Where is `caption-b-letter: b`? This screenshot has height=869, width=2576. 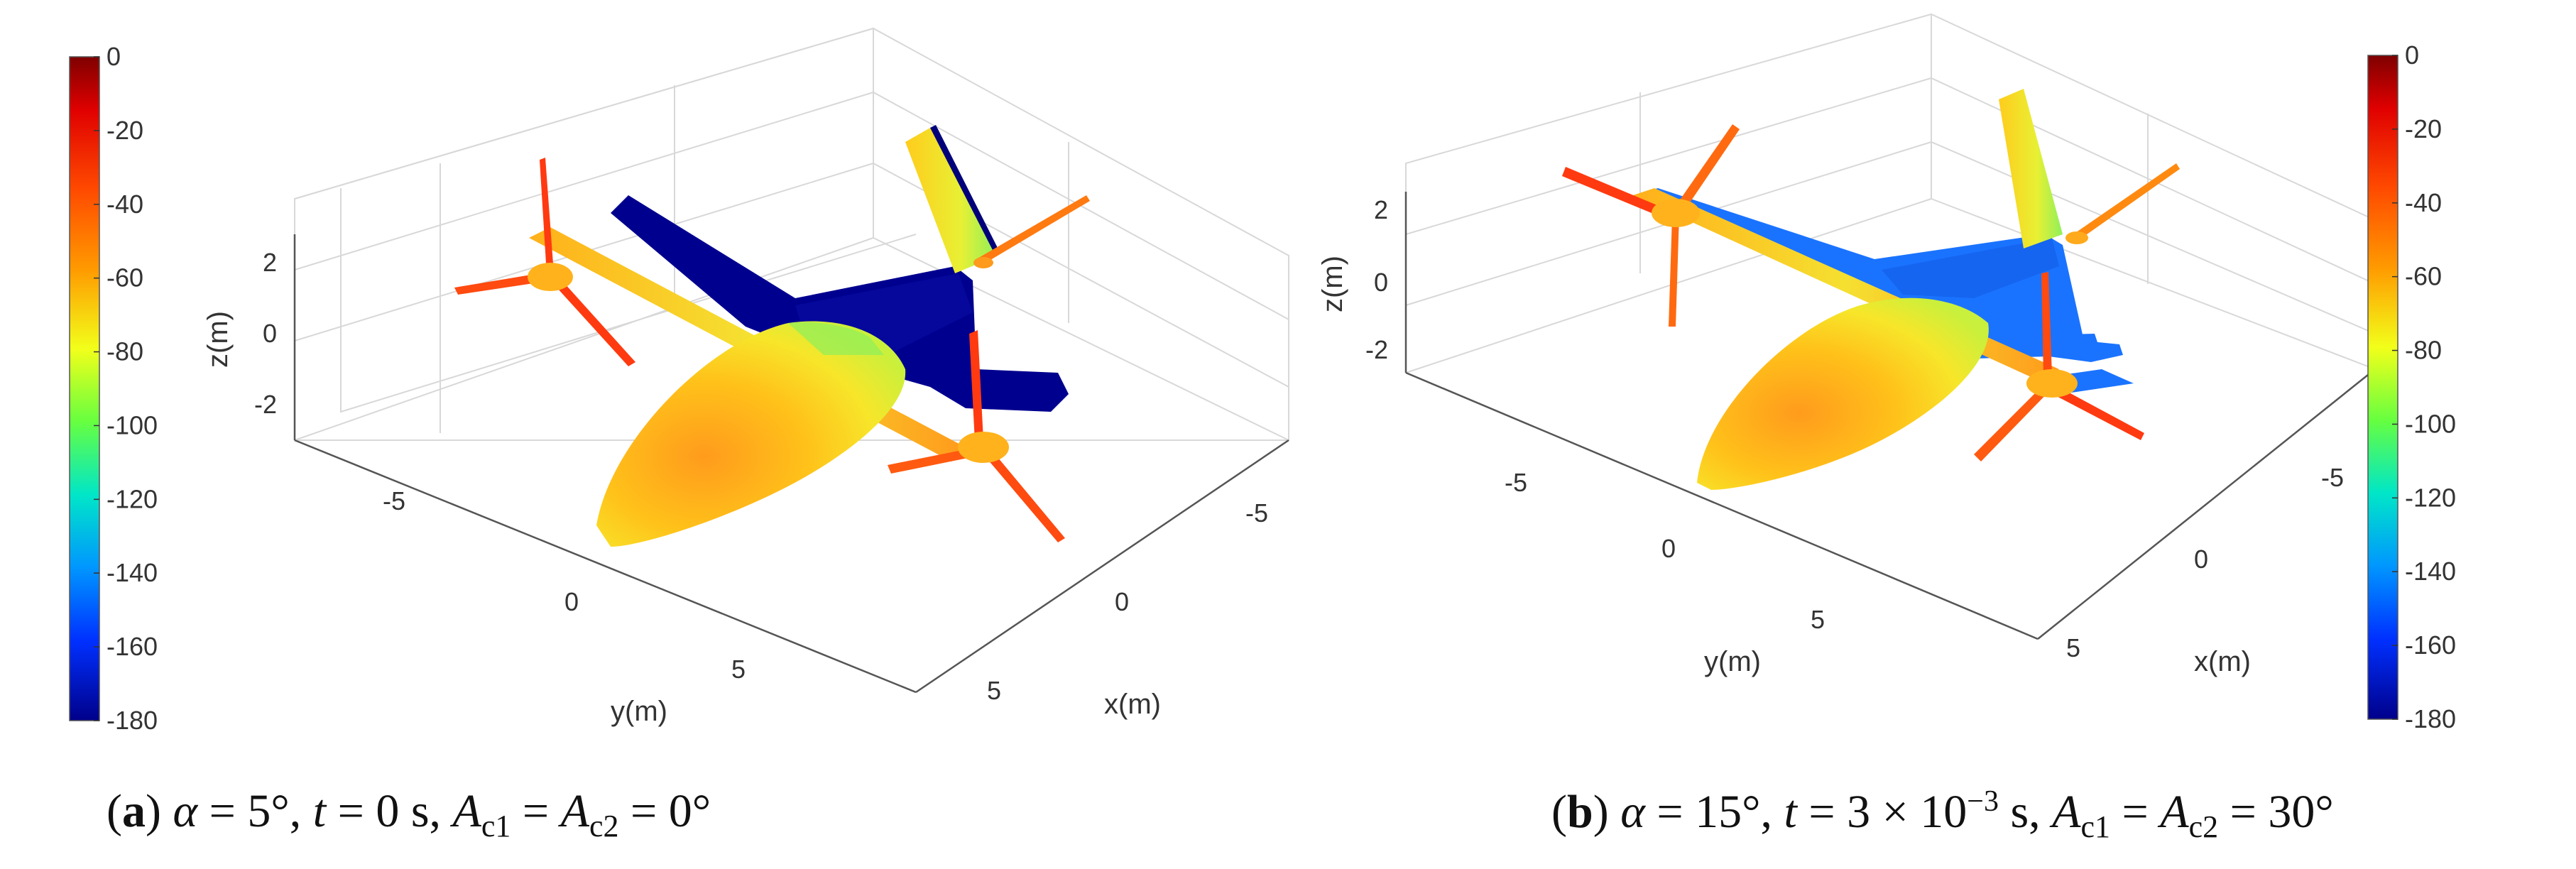 caption-b-letter: b is located at coordinates (1579, 812).